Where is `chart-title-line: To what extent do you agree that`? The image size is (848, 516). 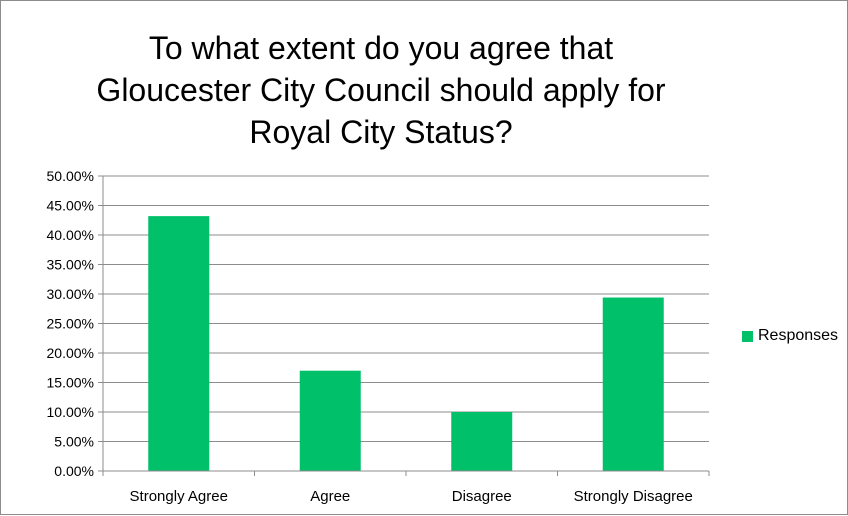 chart-title-line: To what extent do you agree that is located at coordinates (381, 48).